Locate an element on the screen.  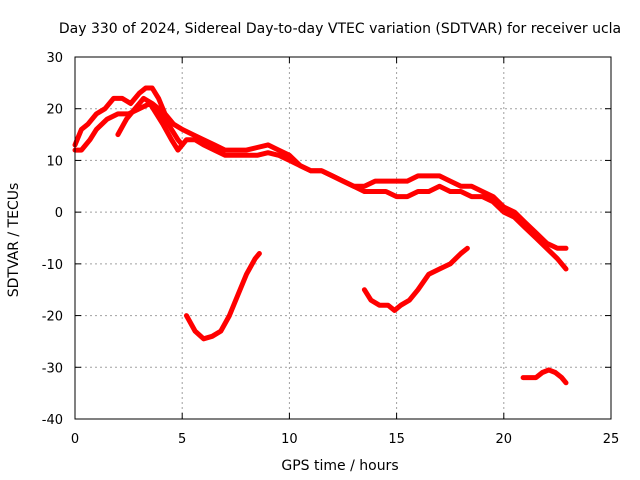
y-tick-label: 10 is located at coordinates (54, 161).